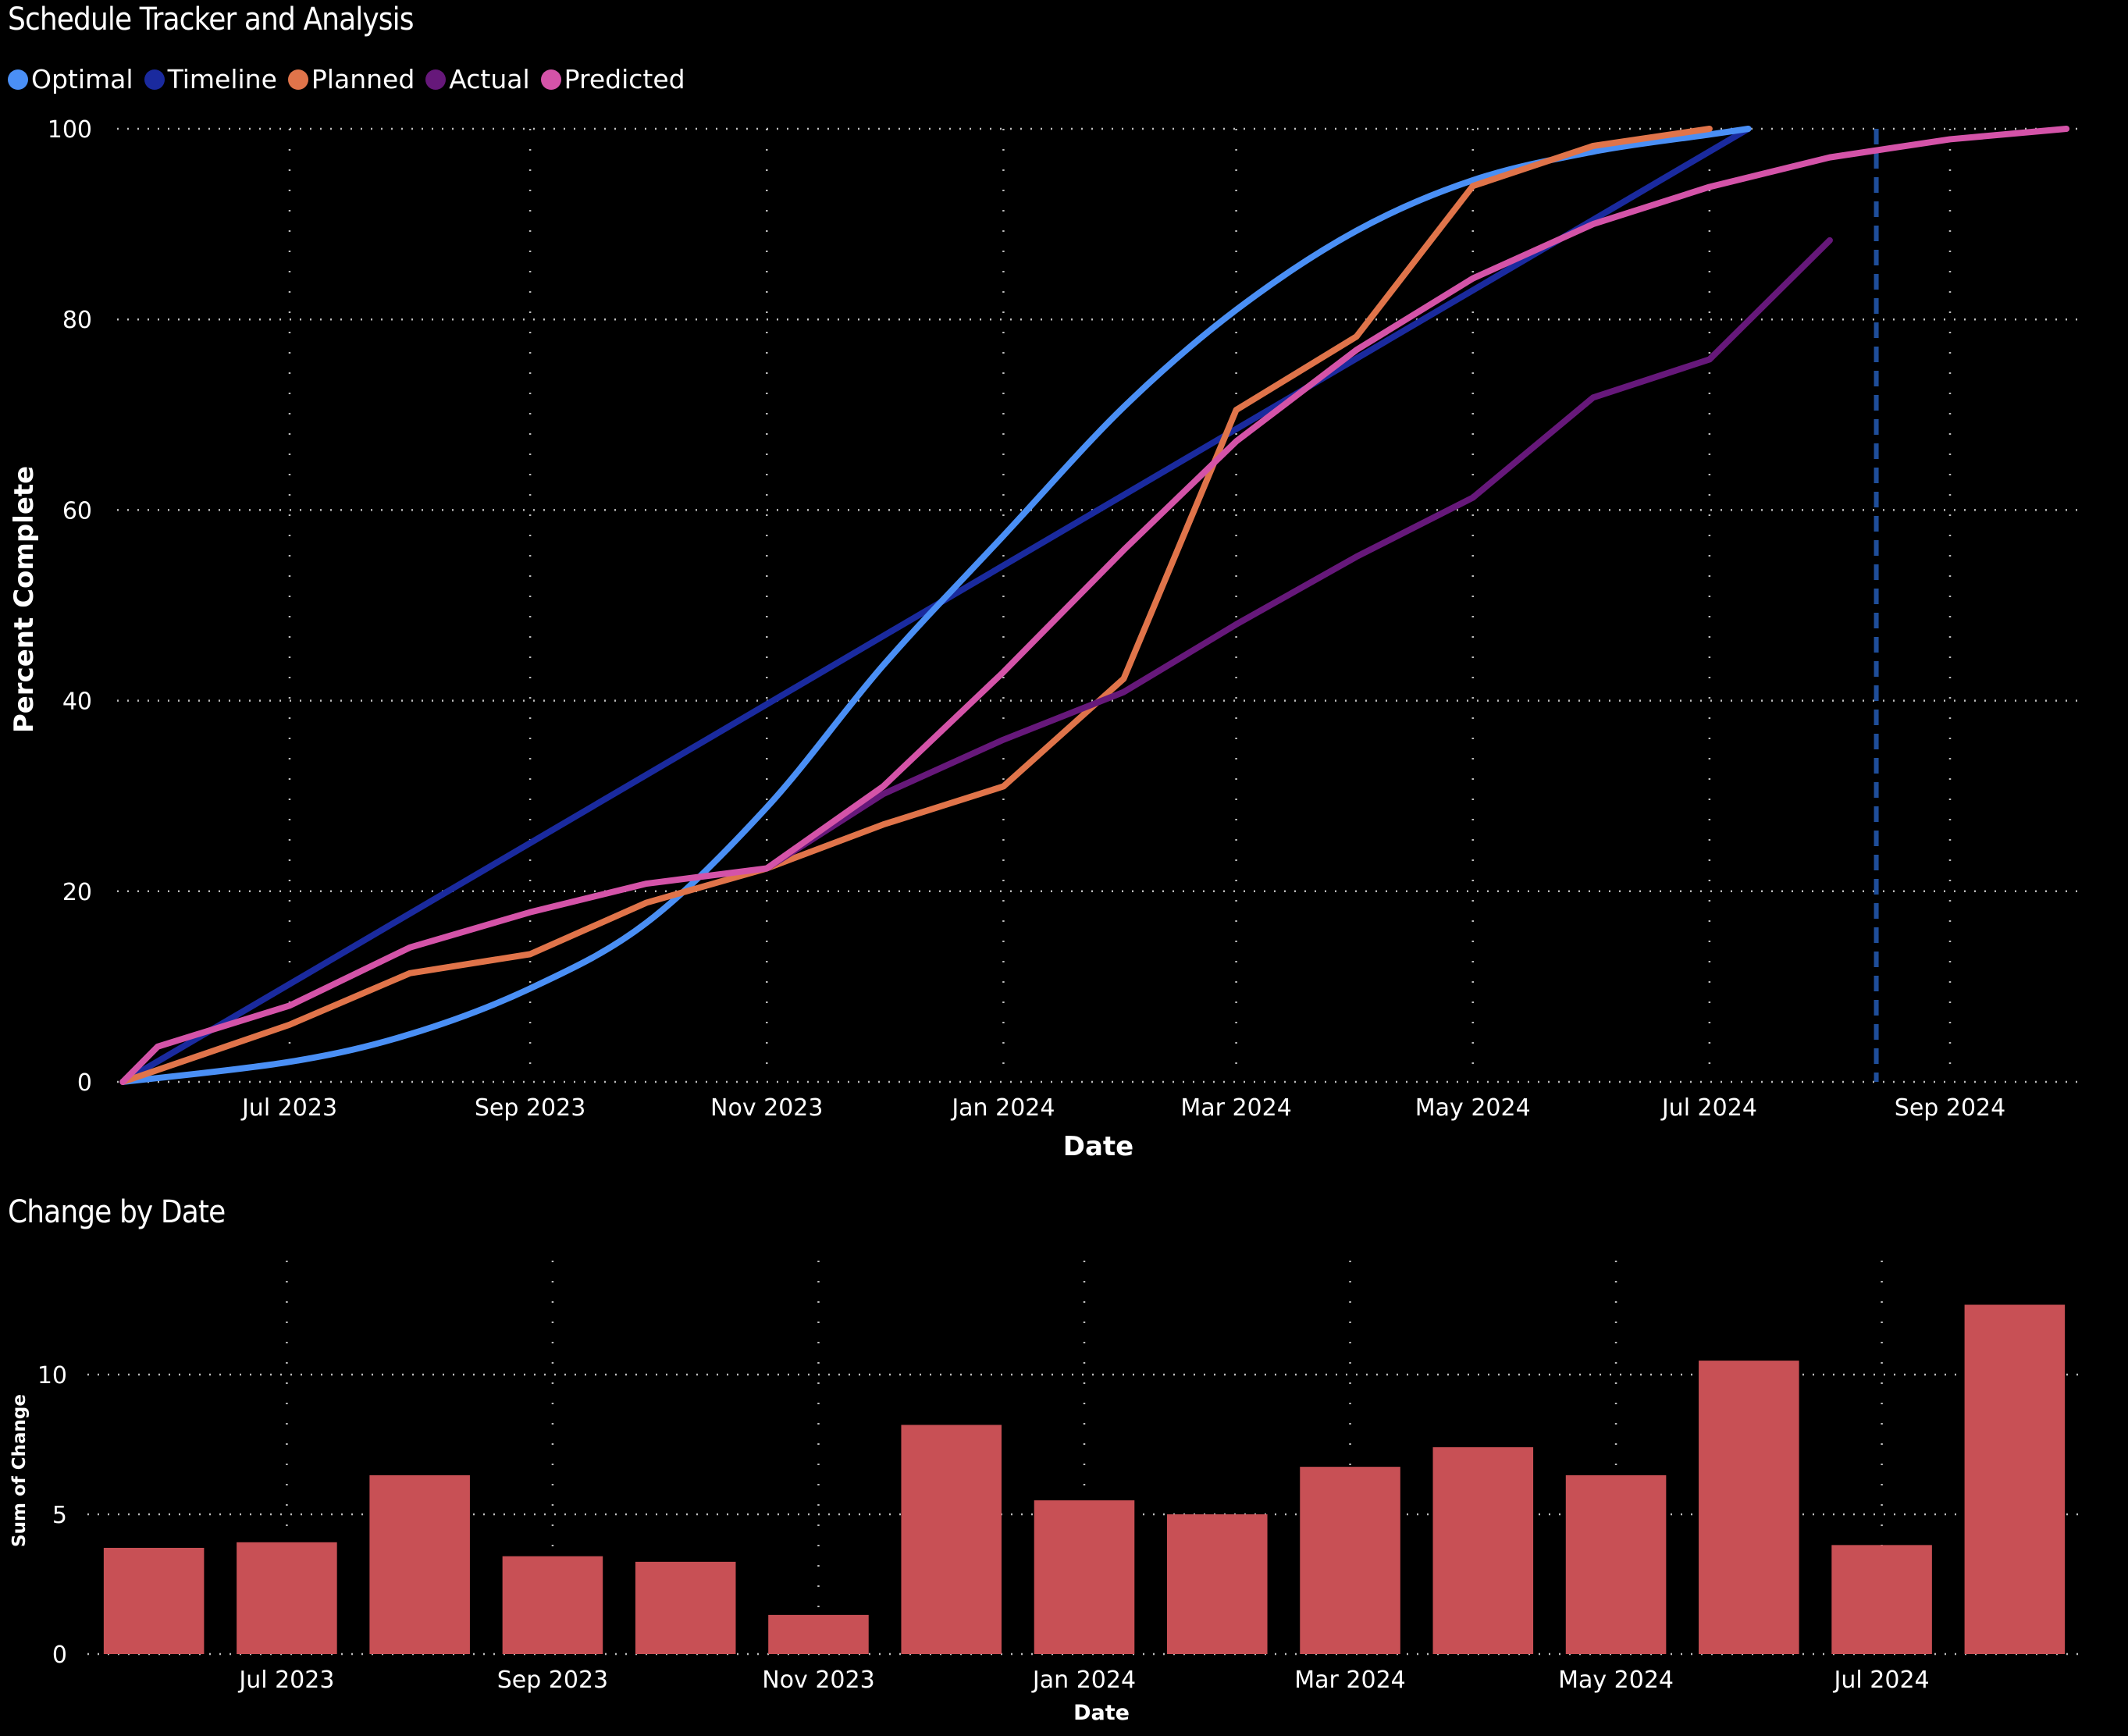  I want to click on bar-dec-2023, so click(951, 1539).